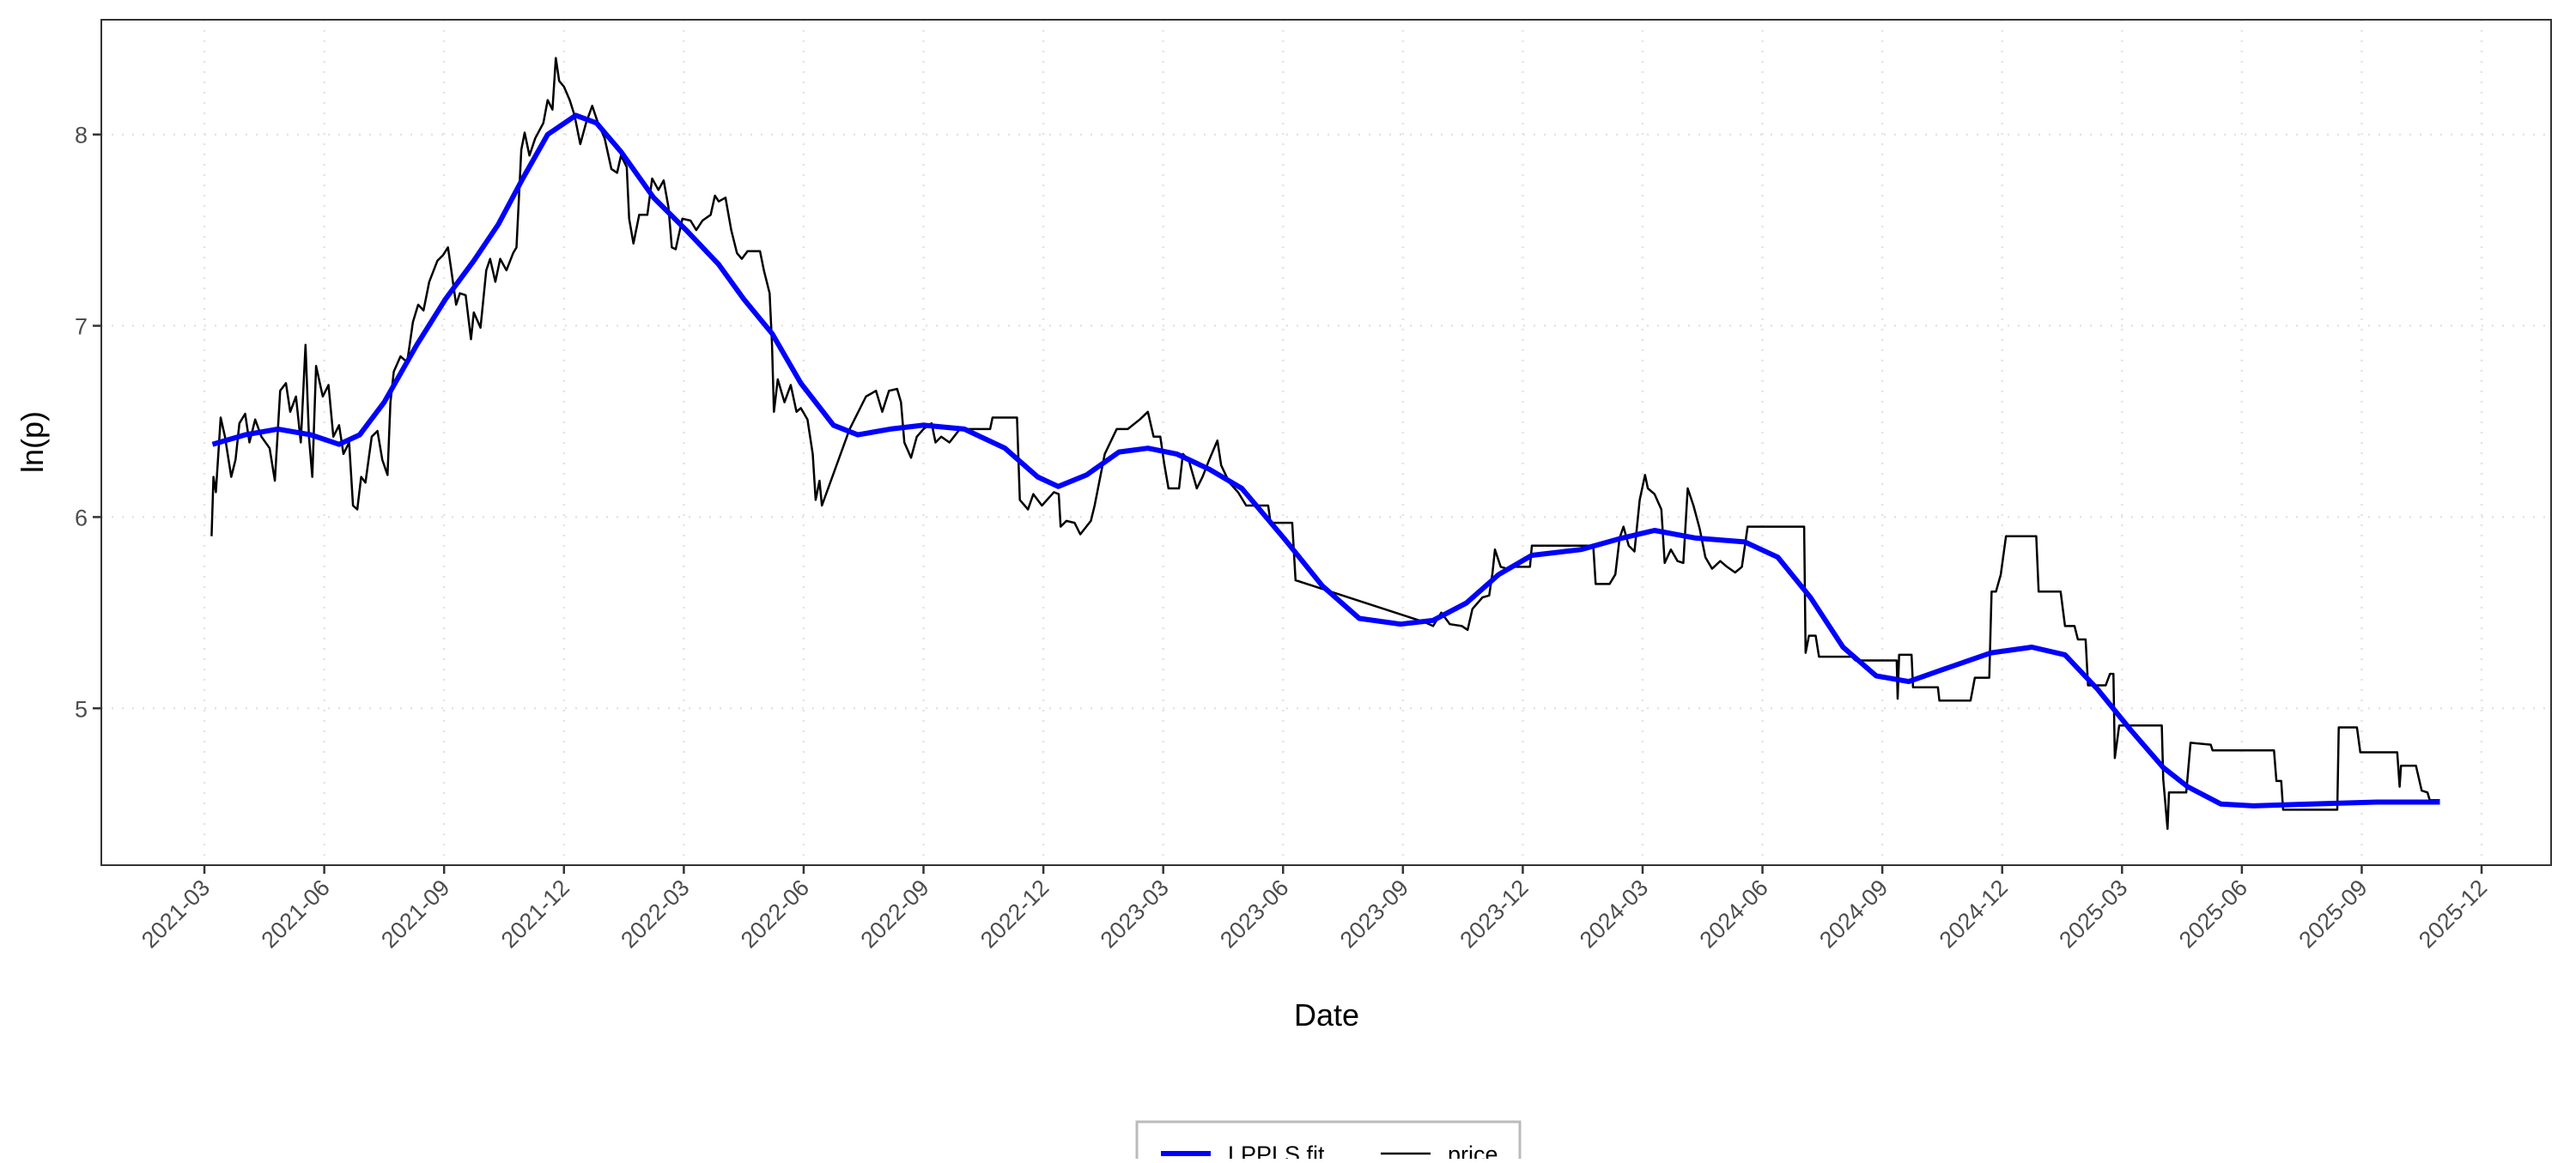  I want to click on y-tick-label: 6, so click(82, 517).